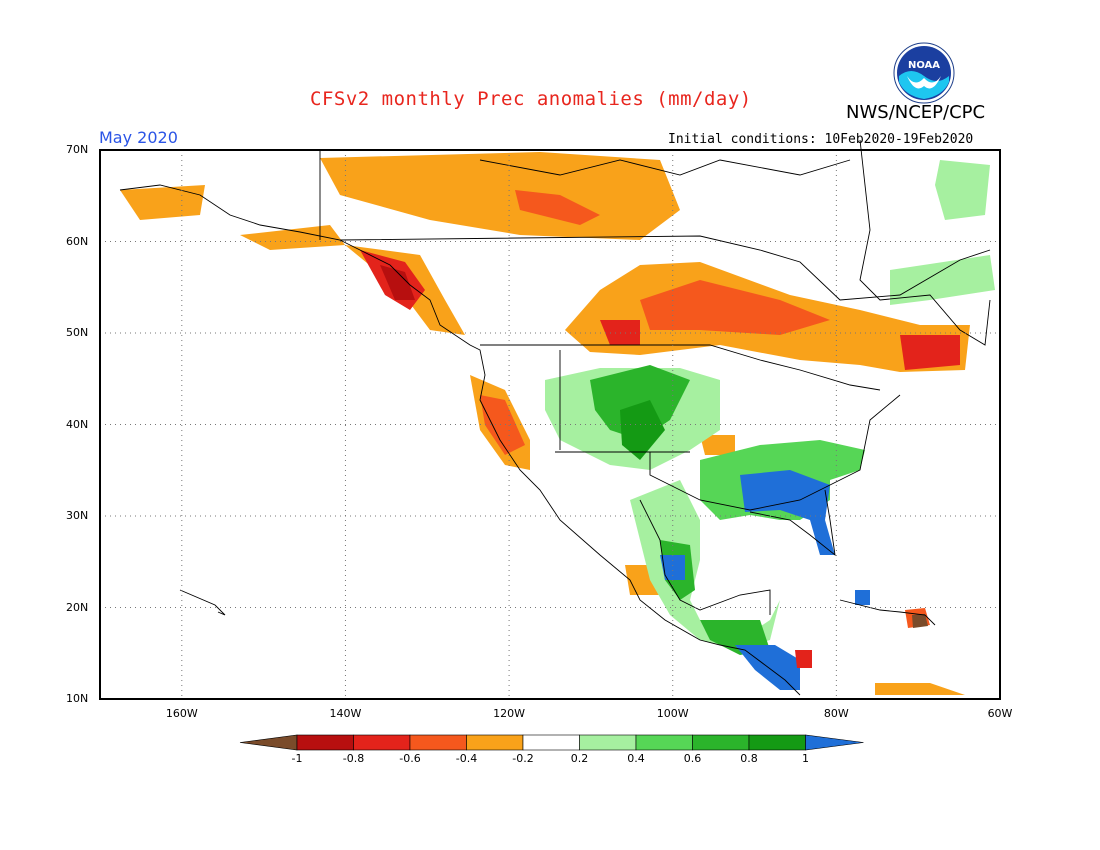  Describe the element at coordinates (924, 65) in the screenshot. I see `noaa-logo-text: NOAA` at that location.